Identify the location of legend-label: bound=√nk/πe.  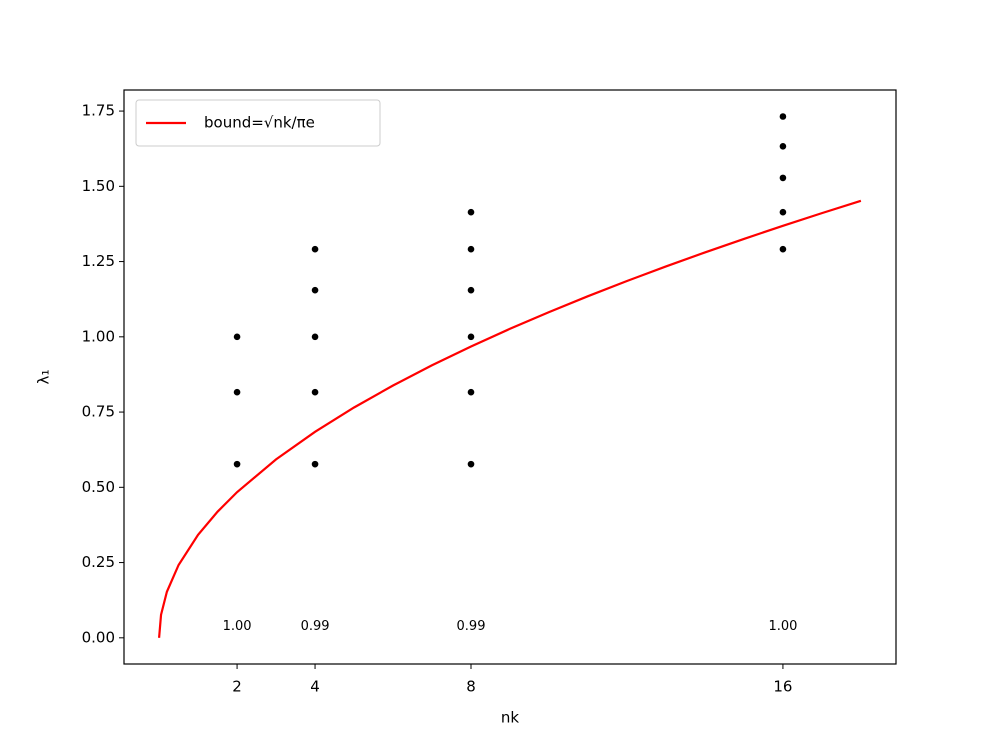
(259, 123).